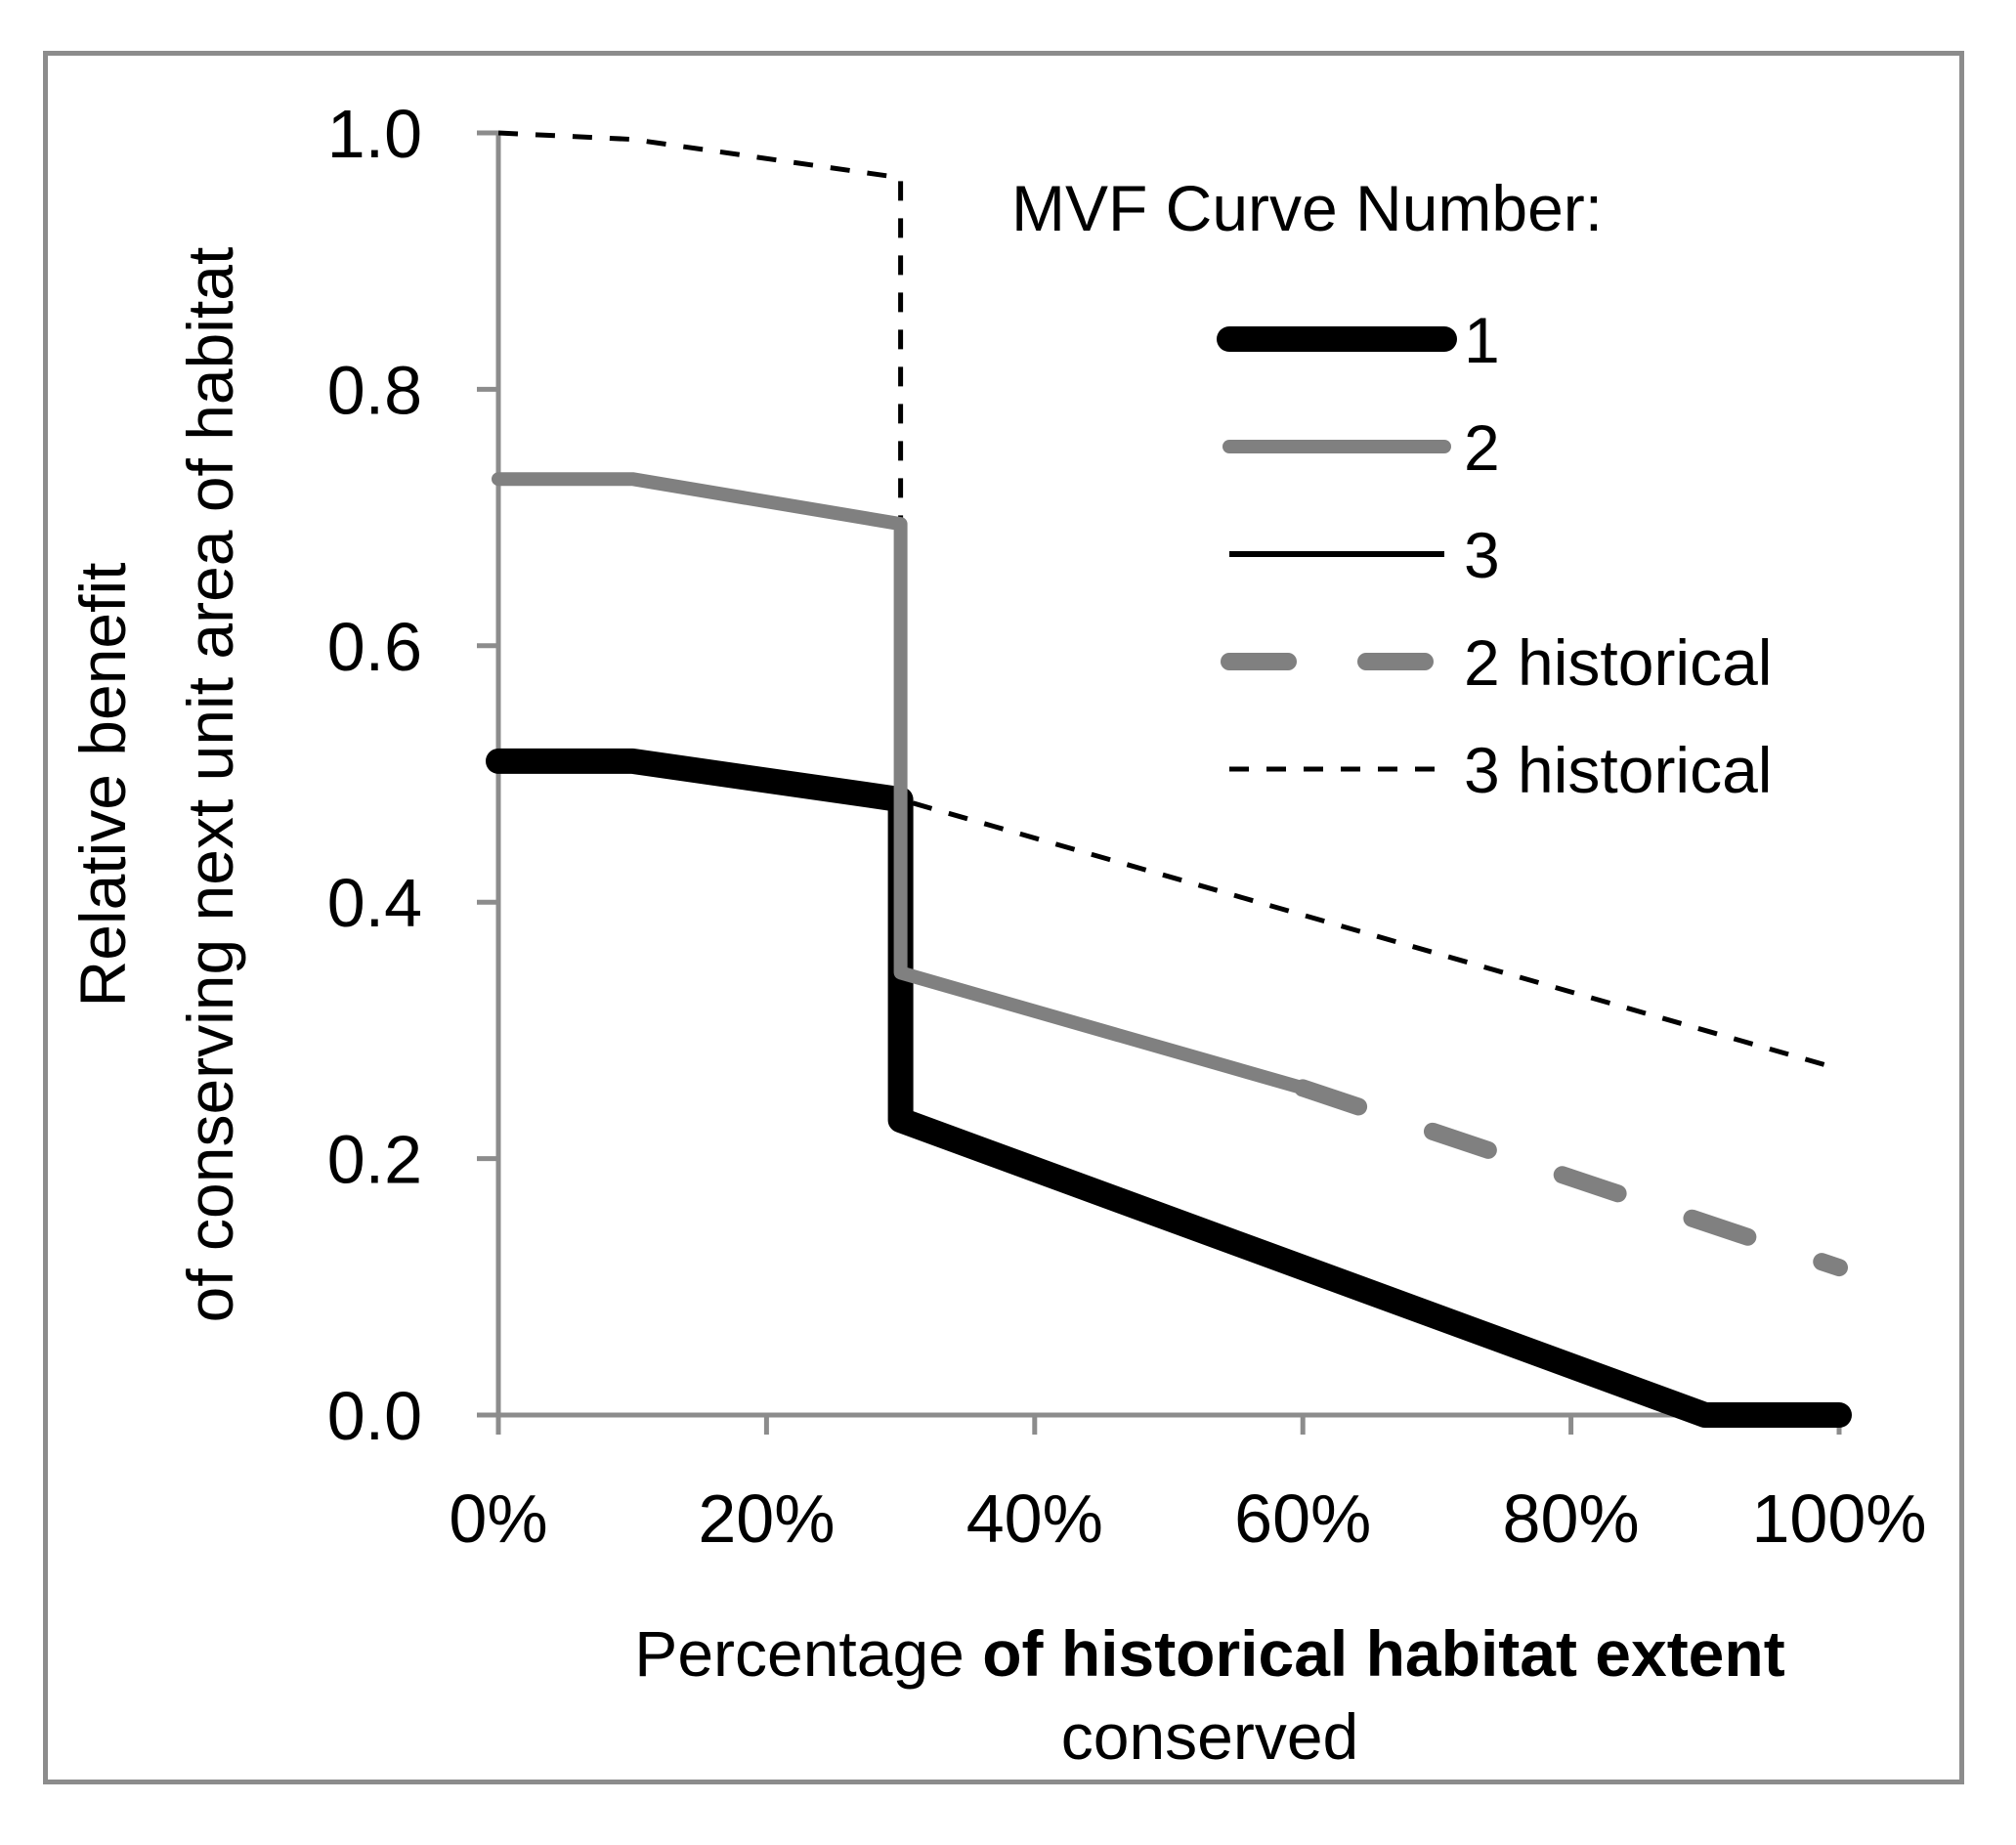 Image resolution: width=2016 pixels, height=1845 pixels. What do you see at coordinates (1838, 1518) in the screenshot?
I see `x-tick-label: 100%` at bounding box center [1838, 1518].